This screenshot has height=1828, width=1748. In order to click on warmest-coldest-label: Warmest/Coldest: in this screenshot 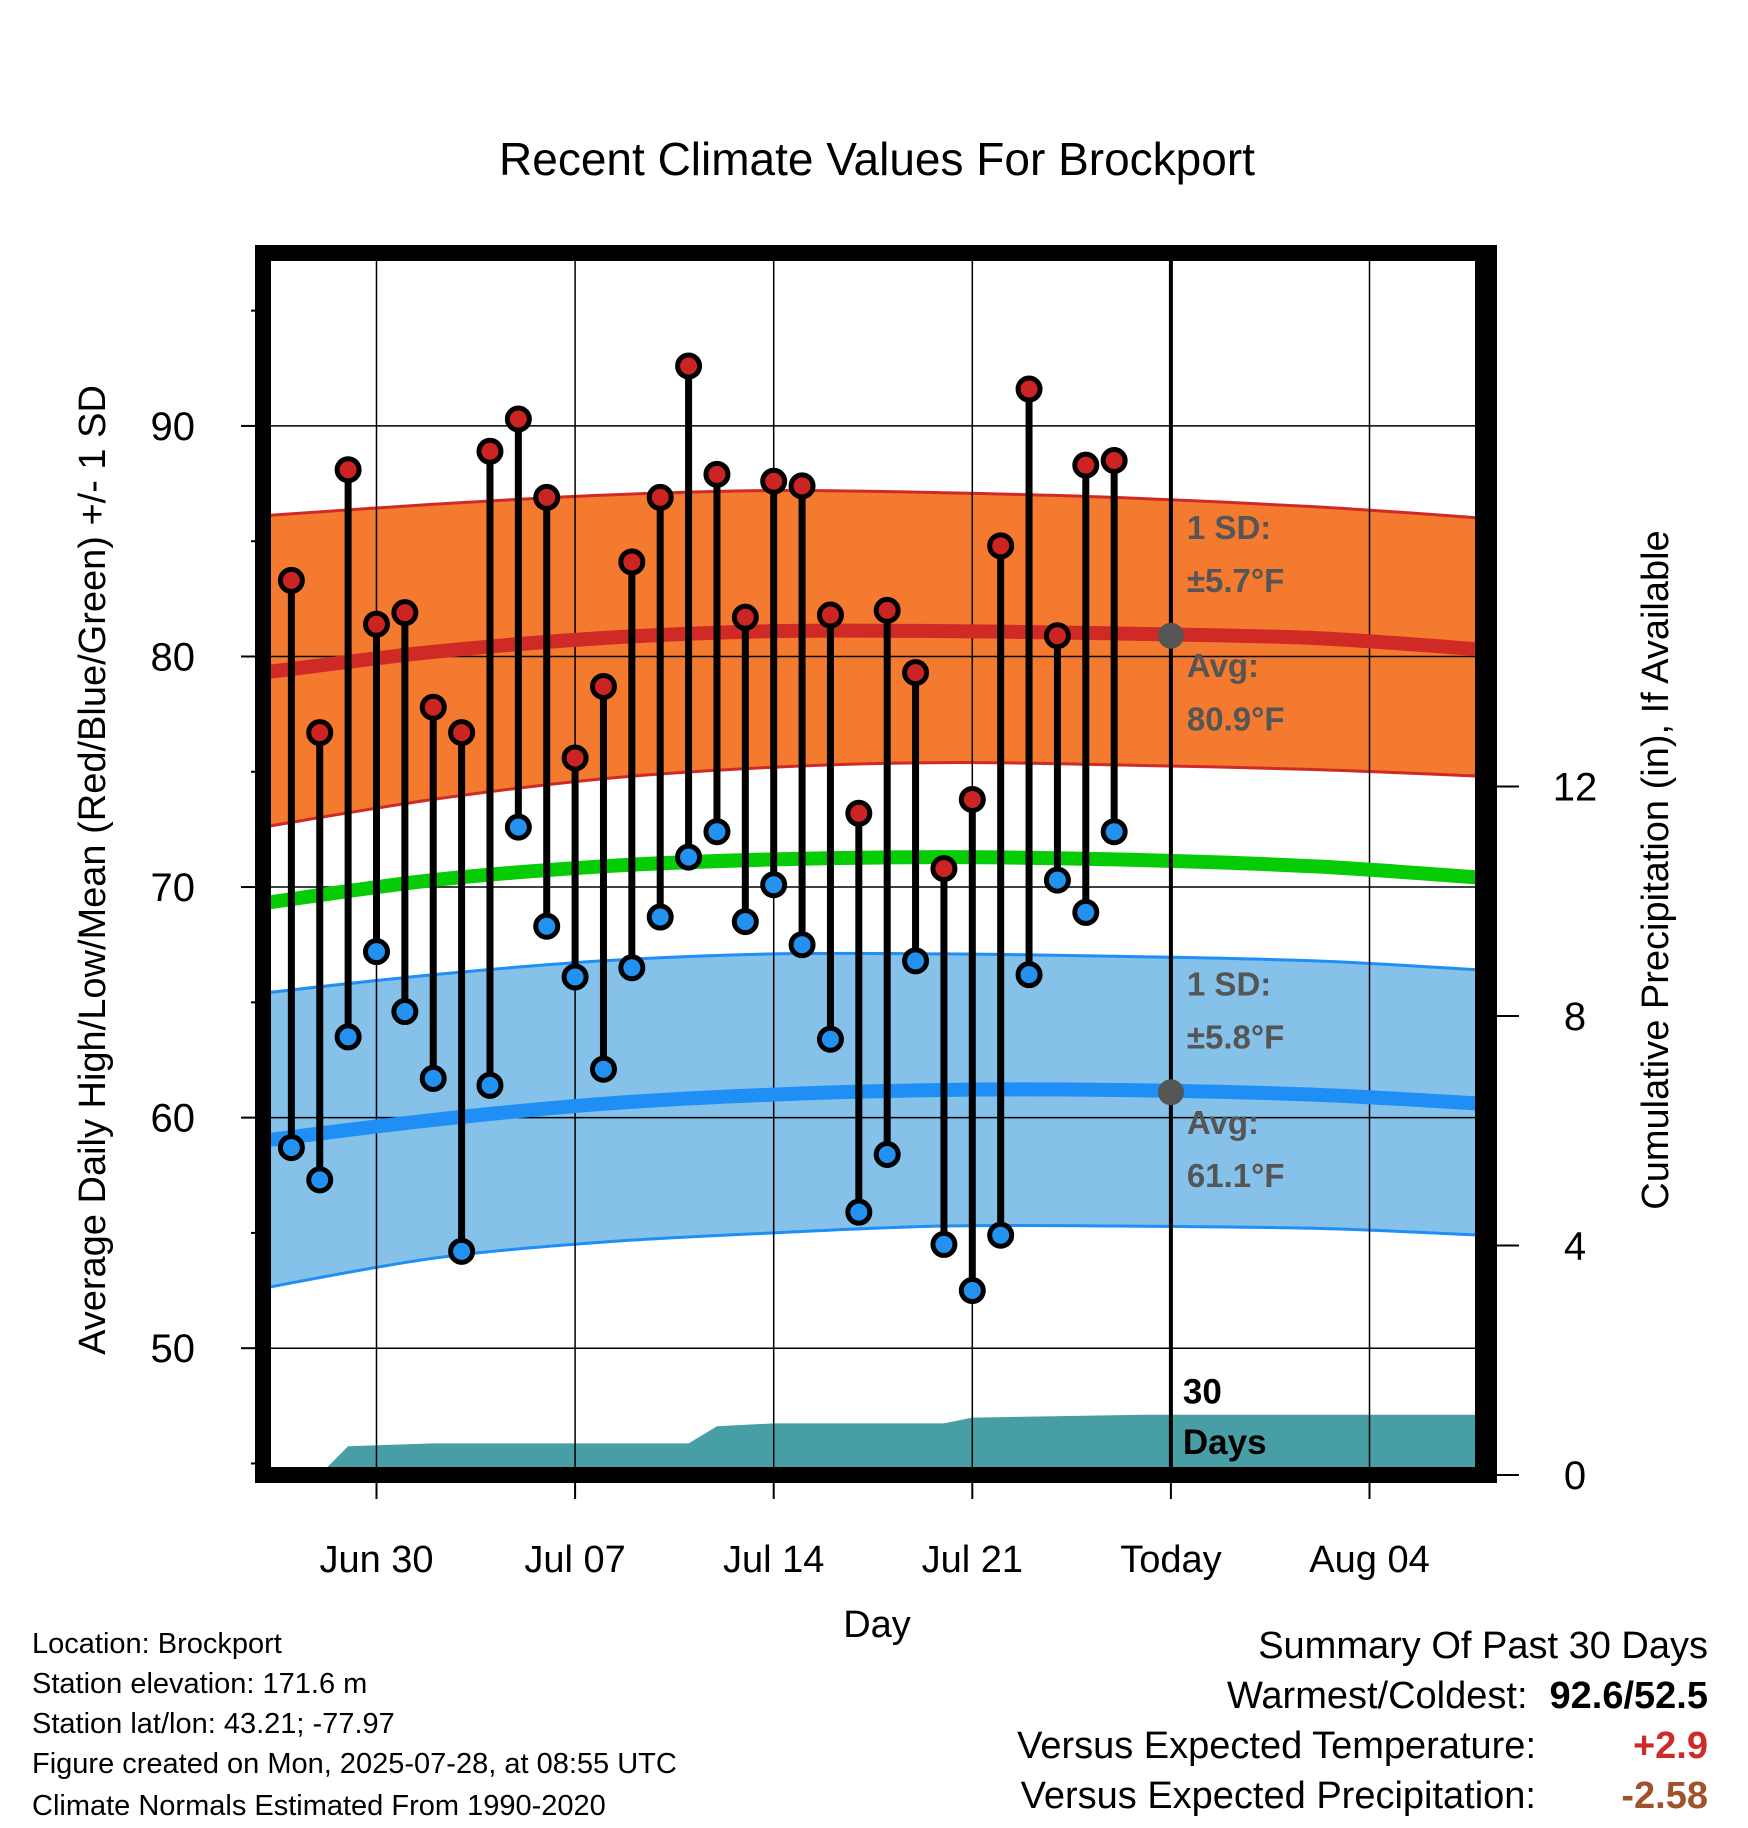, I will do `click(1377, 1696)`.